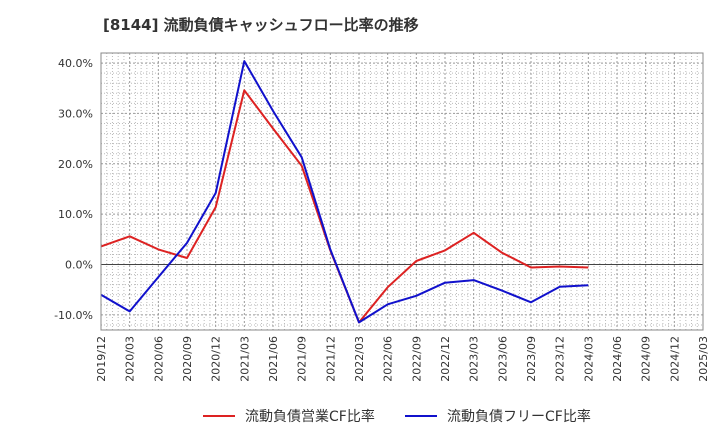 Image resolution: width=720 pixels, height=440 pixels. I want to click on legend-label-free-cf: 流動負債フリーCF比率, so click(519, 417).